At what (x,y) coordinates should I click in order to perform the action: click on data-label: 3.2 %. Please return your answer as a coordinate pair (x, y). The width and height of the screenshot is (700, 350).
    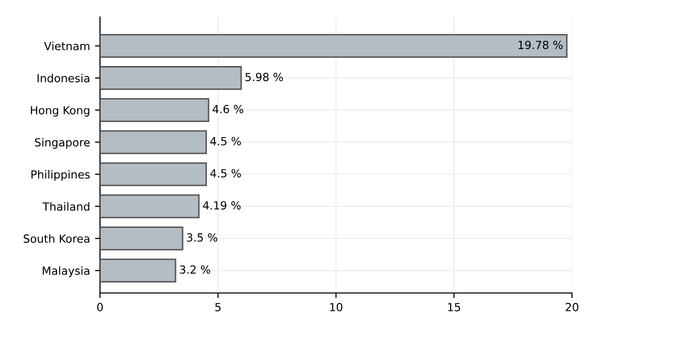
    Looking at the image, I should click on (195, 269).